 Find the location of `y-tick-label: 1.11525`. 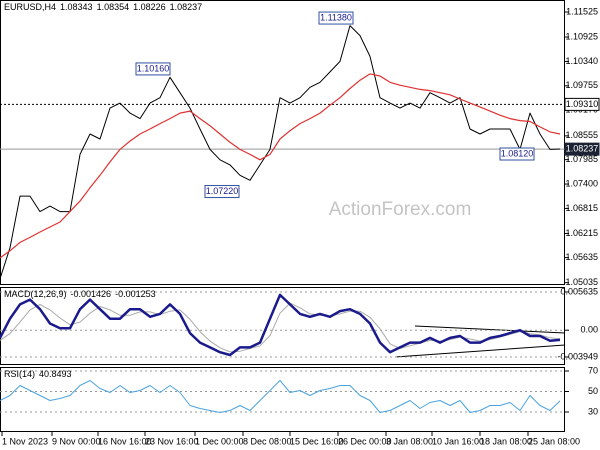

y-tick-label: 1.11525 is located at coordinates (582, 11).